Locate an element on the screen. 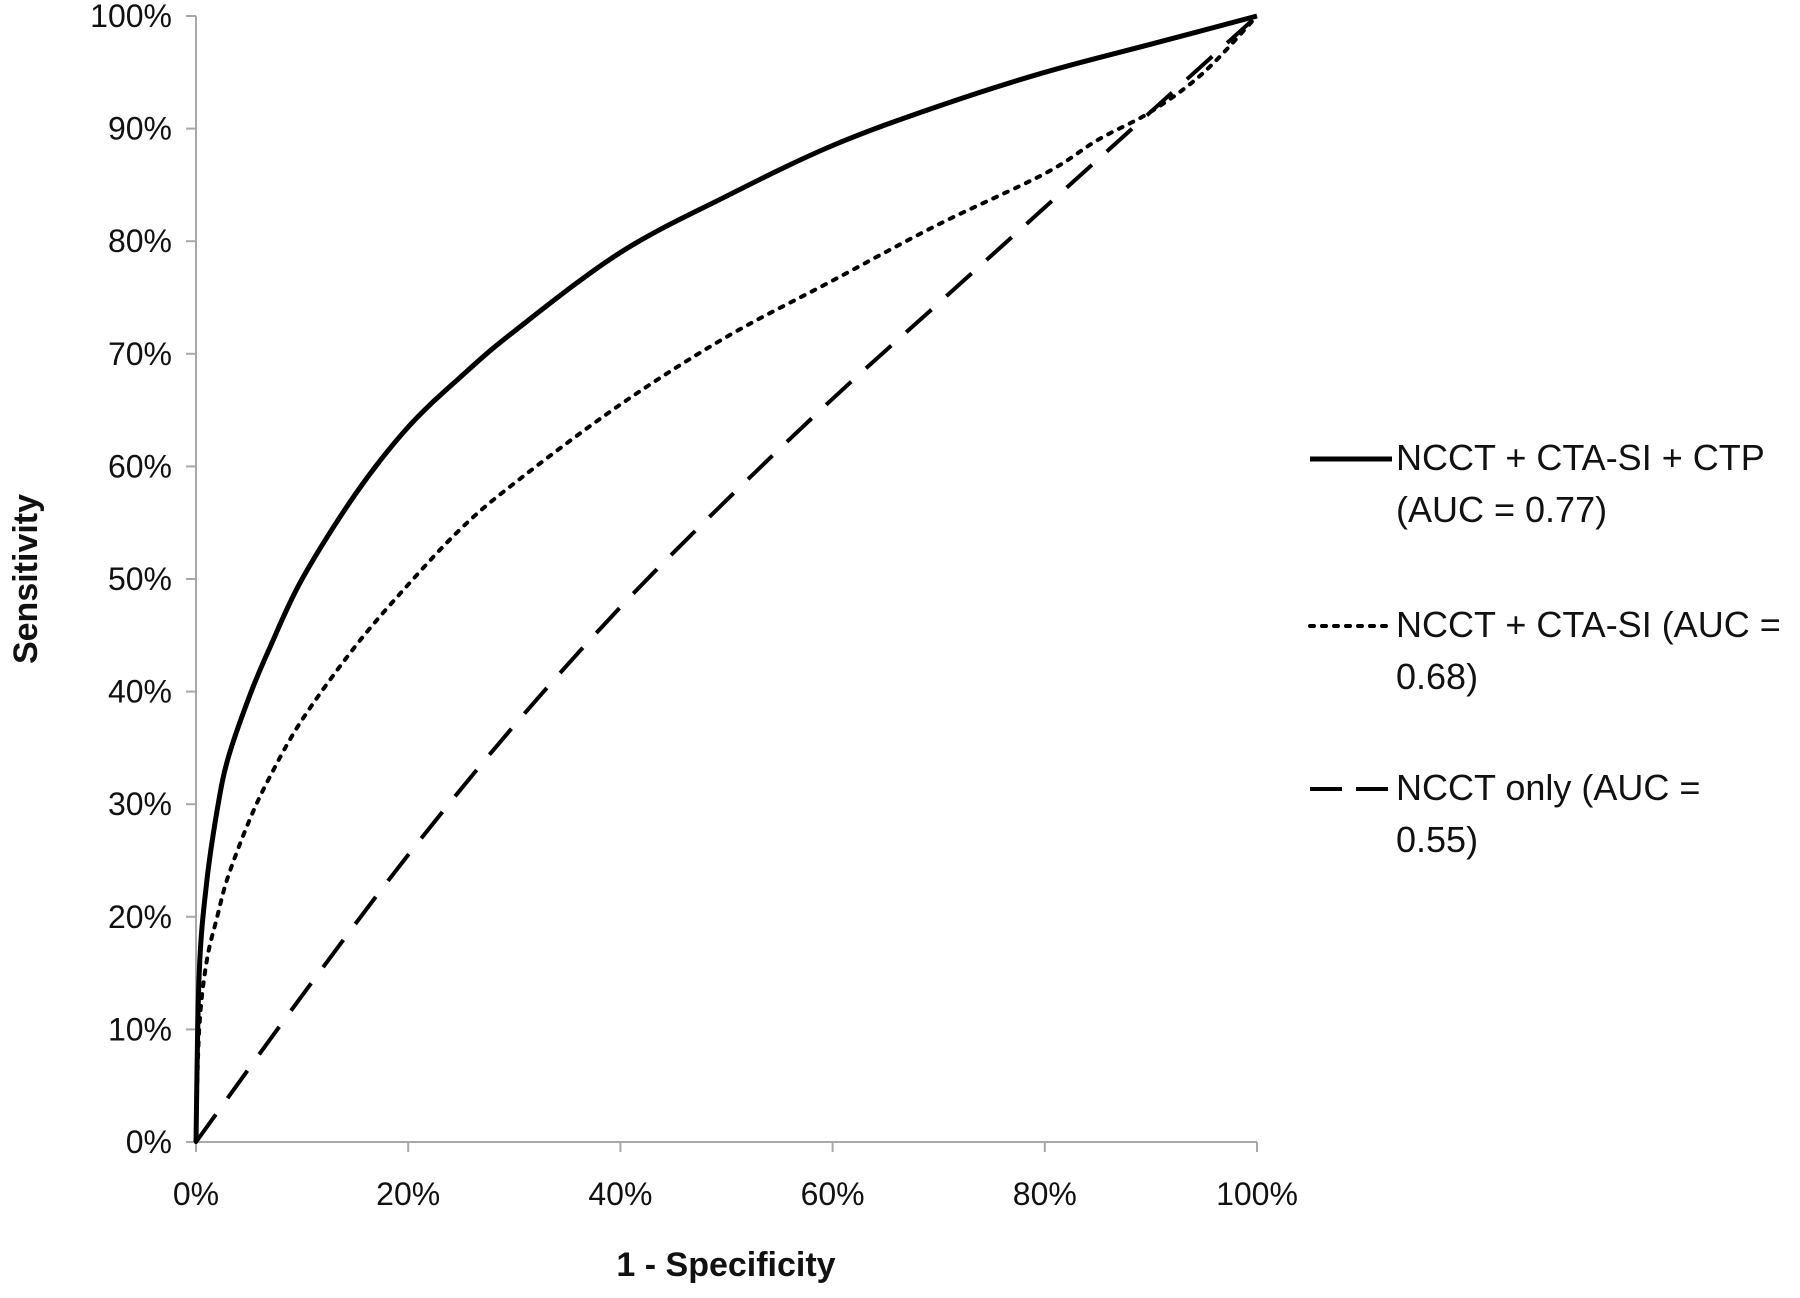 This screenshot has height=1298, width=1800. y-tick-label: 50% is located at coordinates (140, 579).